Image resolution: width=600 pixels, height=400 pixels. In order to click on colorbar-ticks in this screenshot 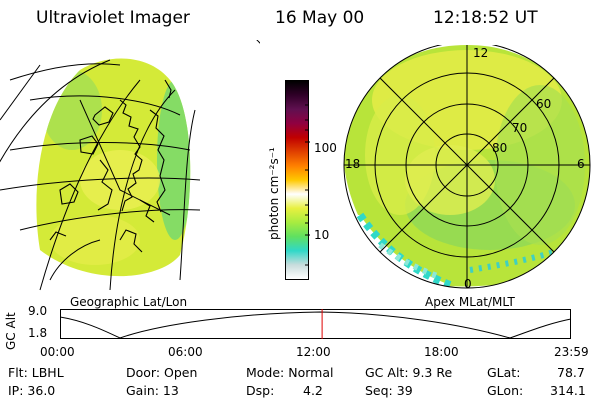, I will do `click(307, 185)`.